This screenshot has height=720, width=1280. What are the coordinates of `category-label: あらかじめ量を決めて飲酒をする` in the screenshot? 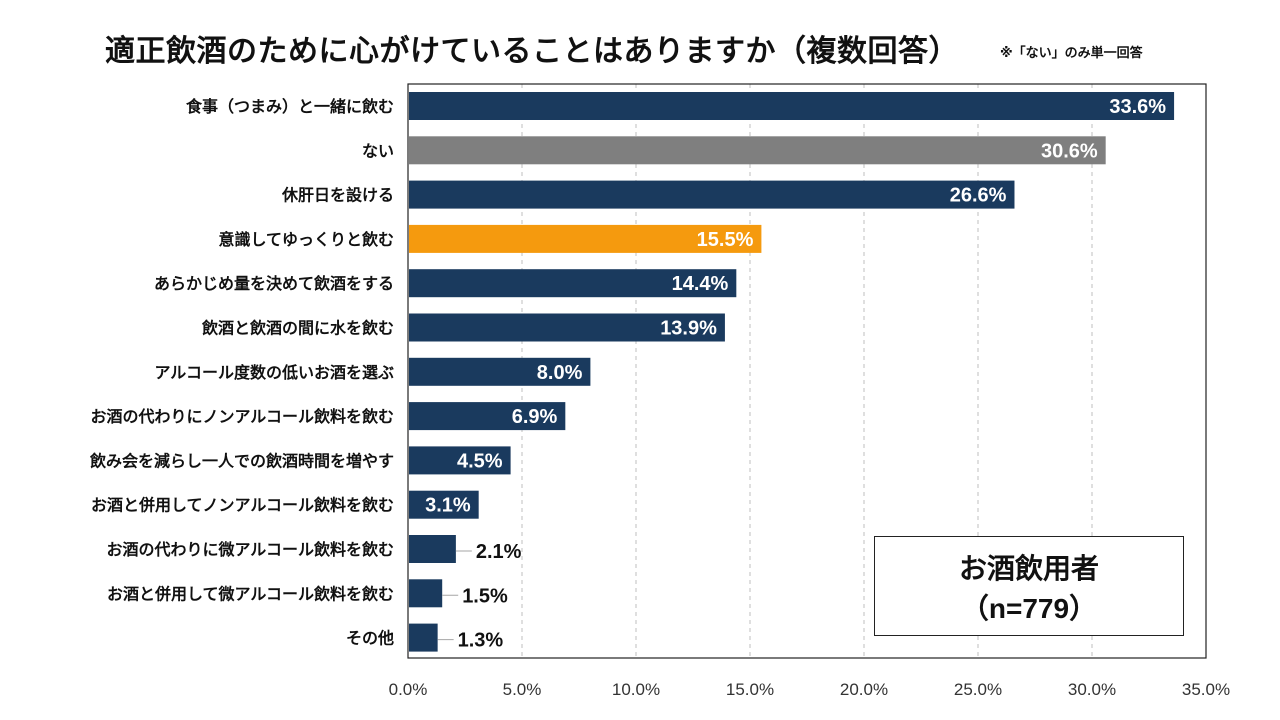 It's located at (274, 283).